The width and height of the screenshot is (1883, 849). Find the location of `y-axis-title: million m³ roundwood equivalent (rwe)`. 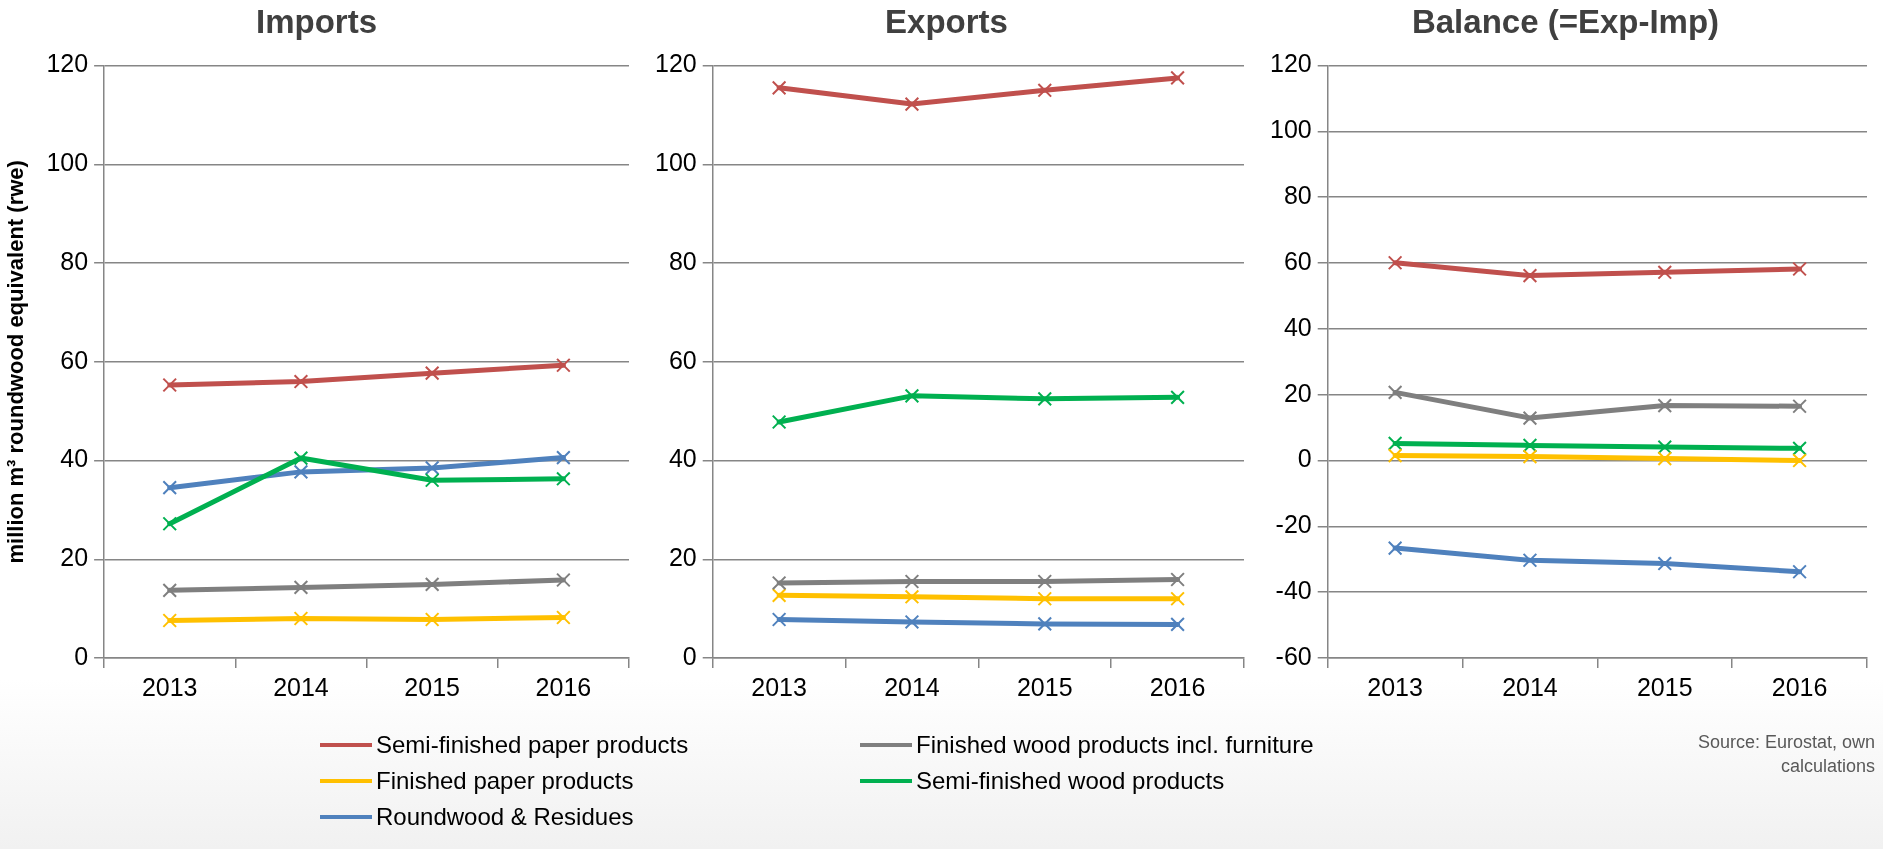

y-axis-title: million m³ roundwood equivalent (rwe) is located at coordinates (16, 362).